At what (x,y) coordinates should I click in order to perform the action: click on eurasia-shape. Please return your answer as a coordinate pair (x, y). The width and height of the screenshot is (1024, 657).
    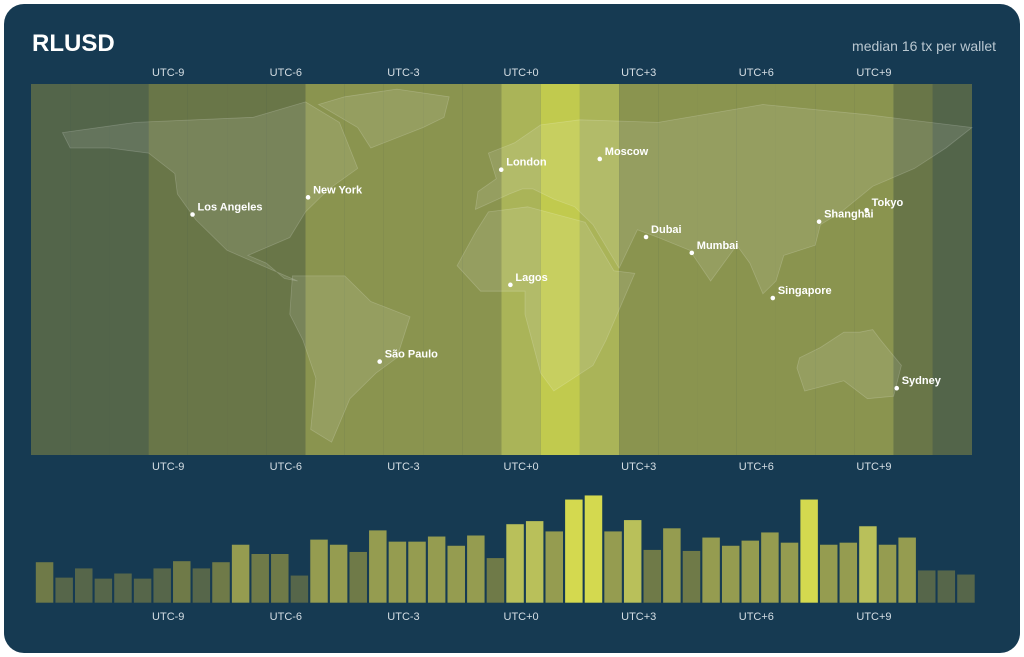
    Looking at the image, I should click on (724, 199).